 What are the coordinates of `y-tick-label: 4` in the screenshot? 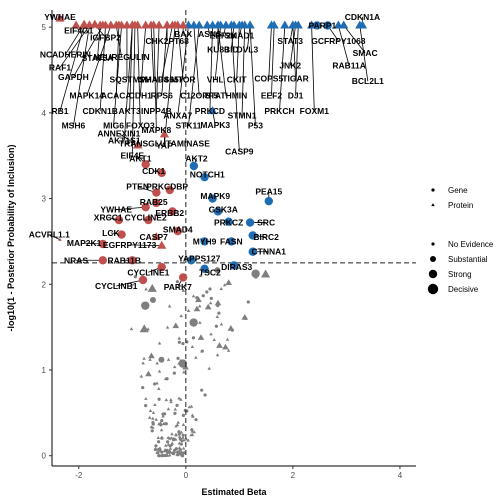 It's located at (44, 113).